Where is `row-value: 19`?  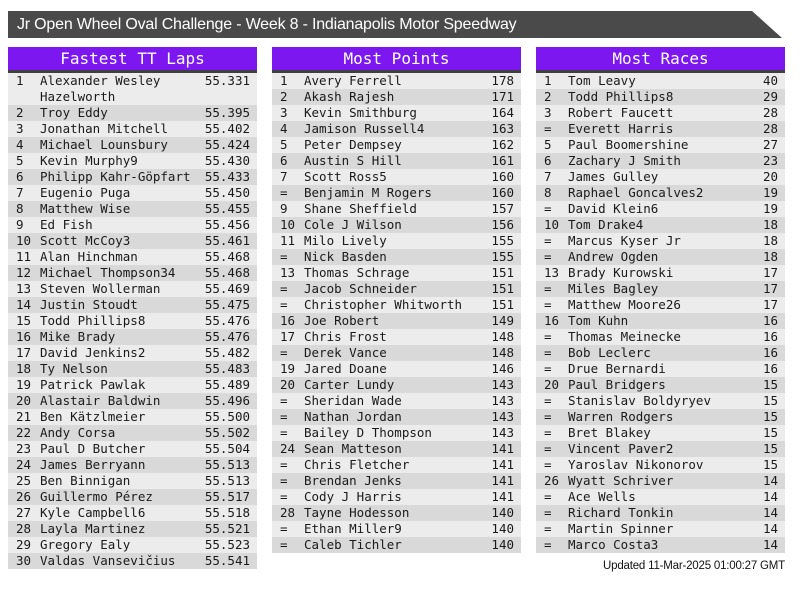
row-value: 19 is located at coordinates (770, 208).